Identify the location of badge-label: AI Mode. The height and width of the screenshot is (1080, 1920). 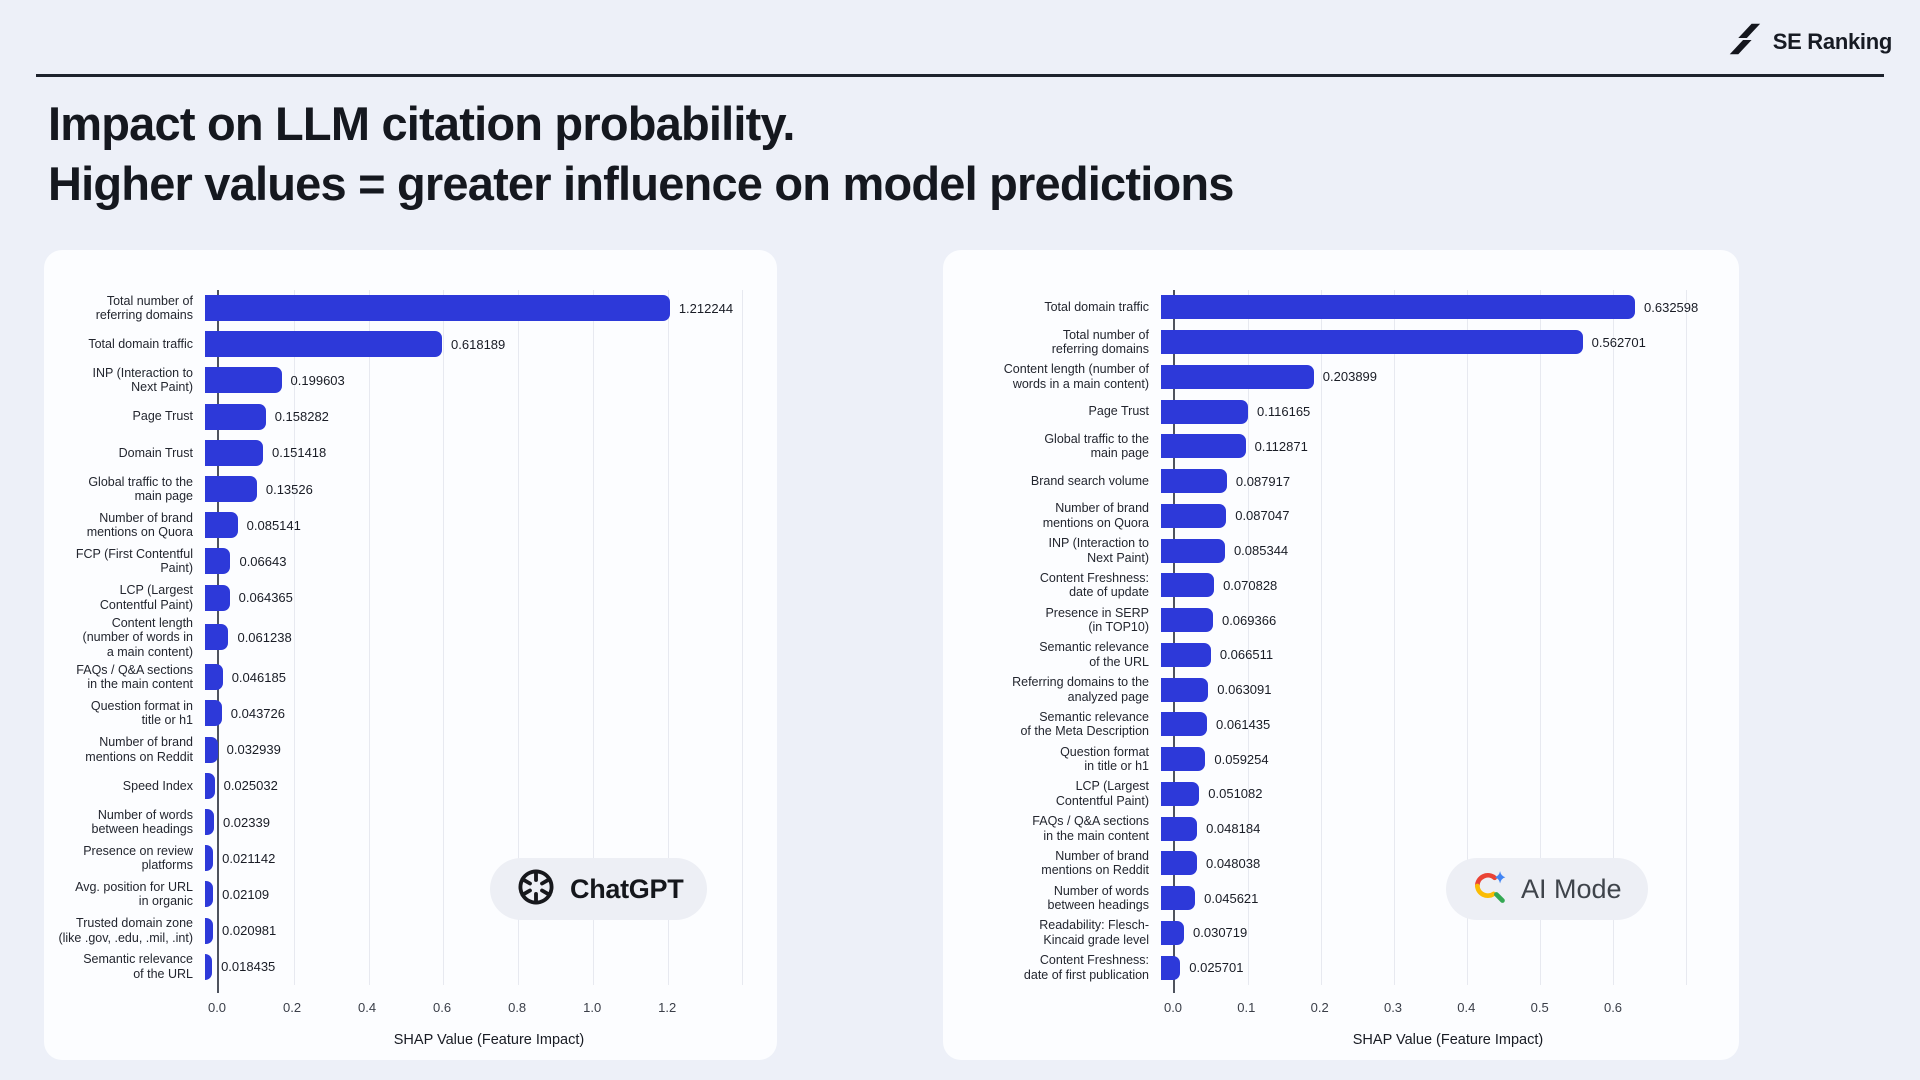
(1571, 888).